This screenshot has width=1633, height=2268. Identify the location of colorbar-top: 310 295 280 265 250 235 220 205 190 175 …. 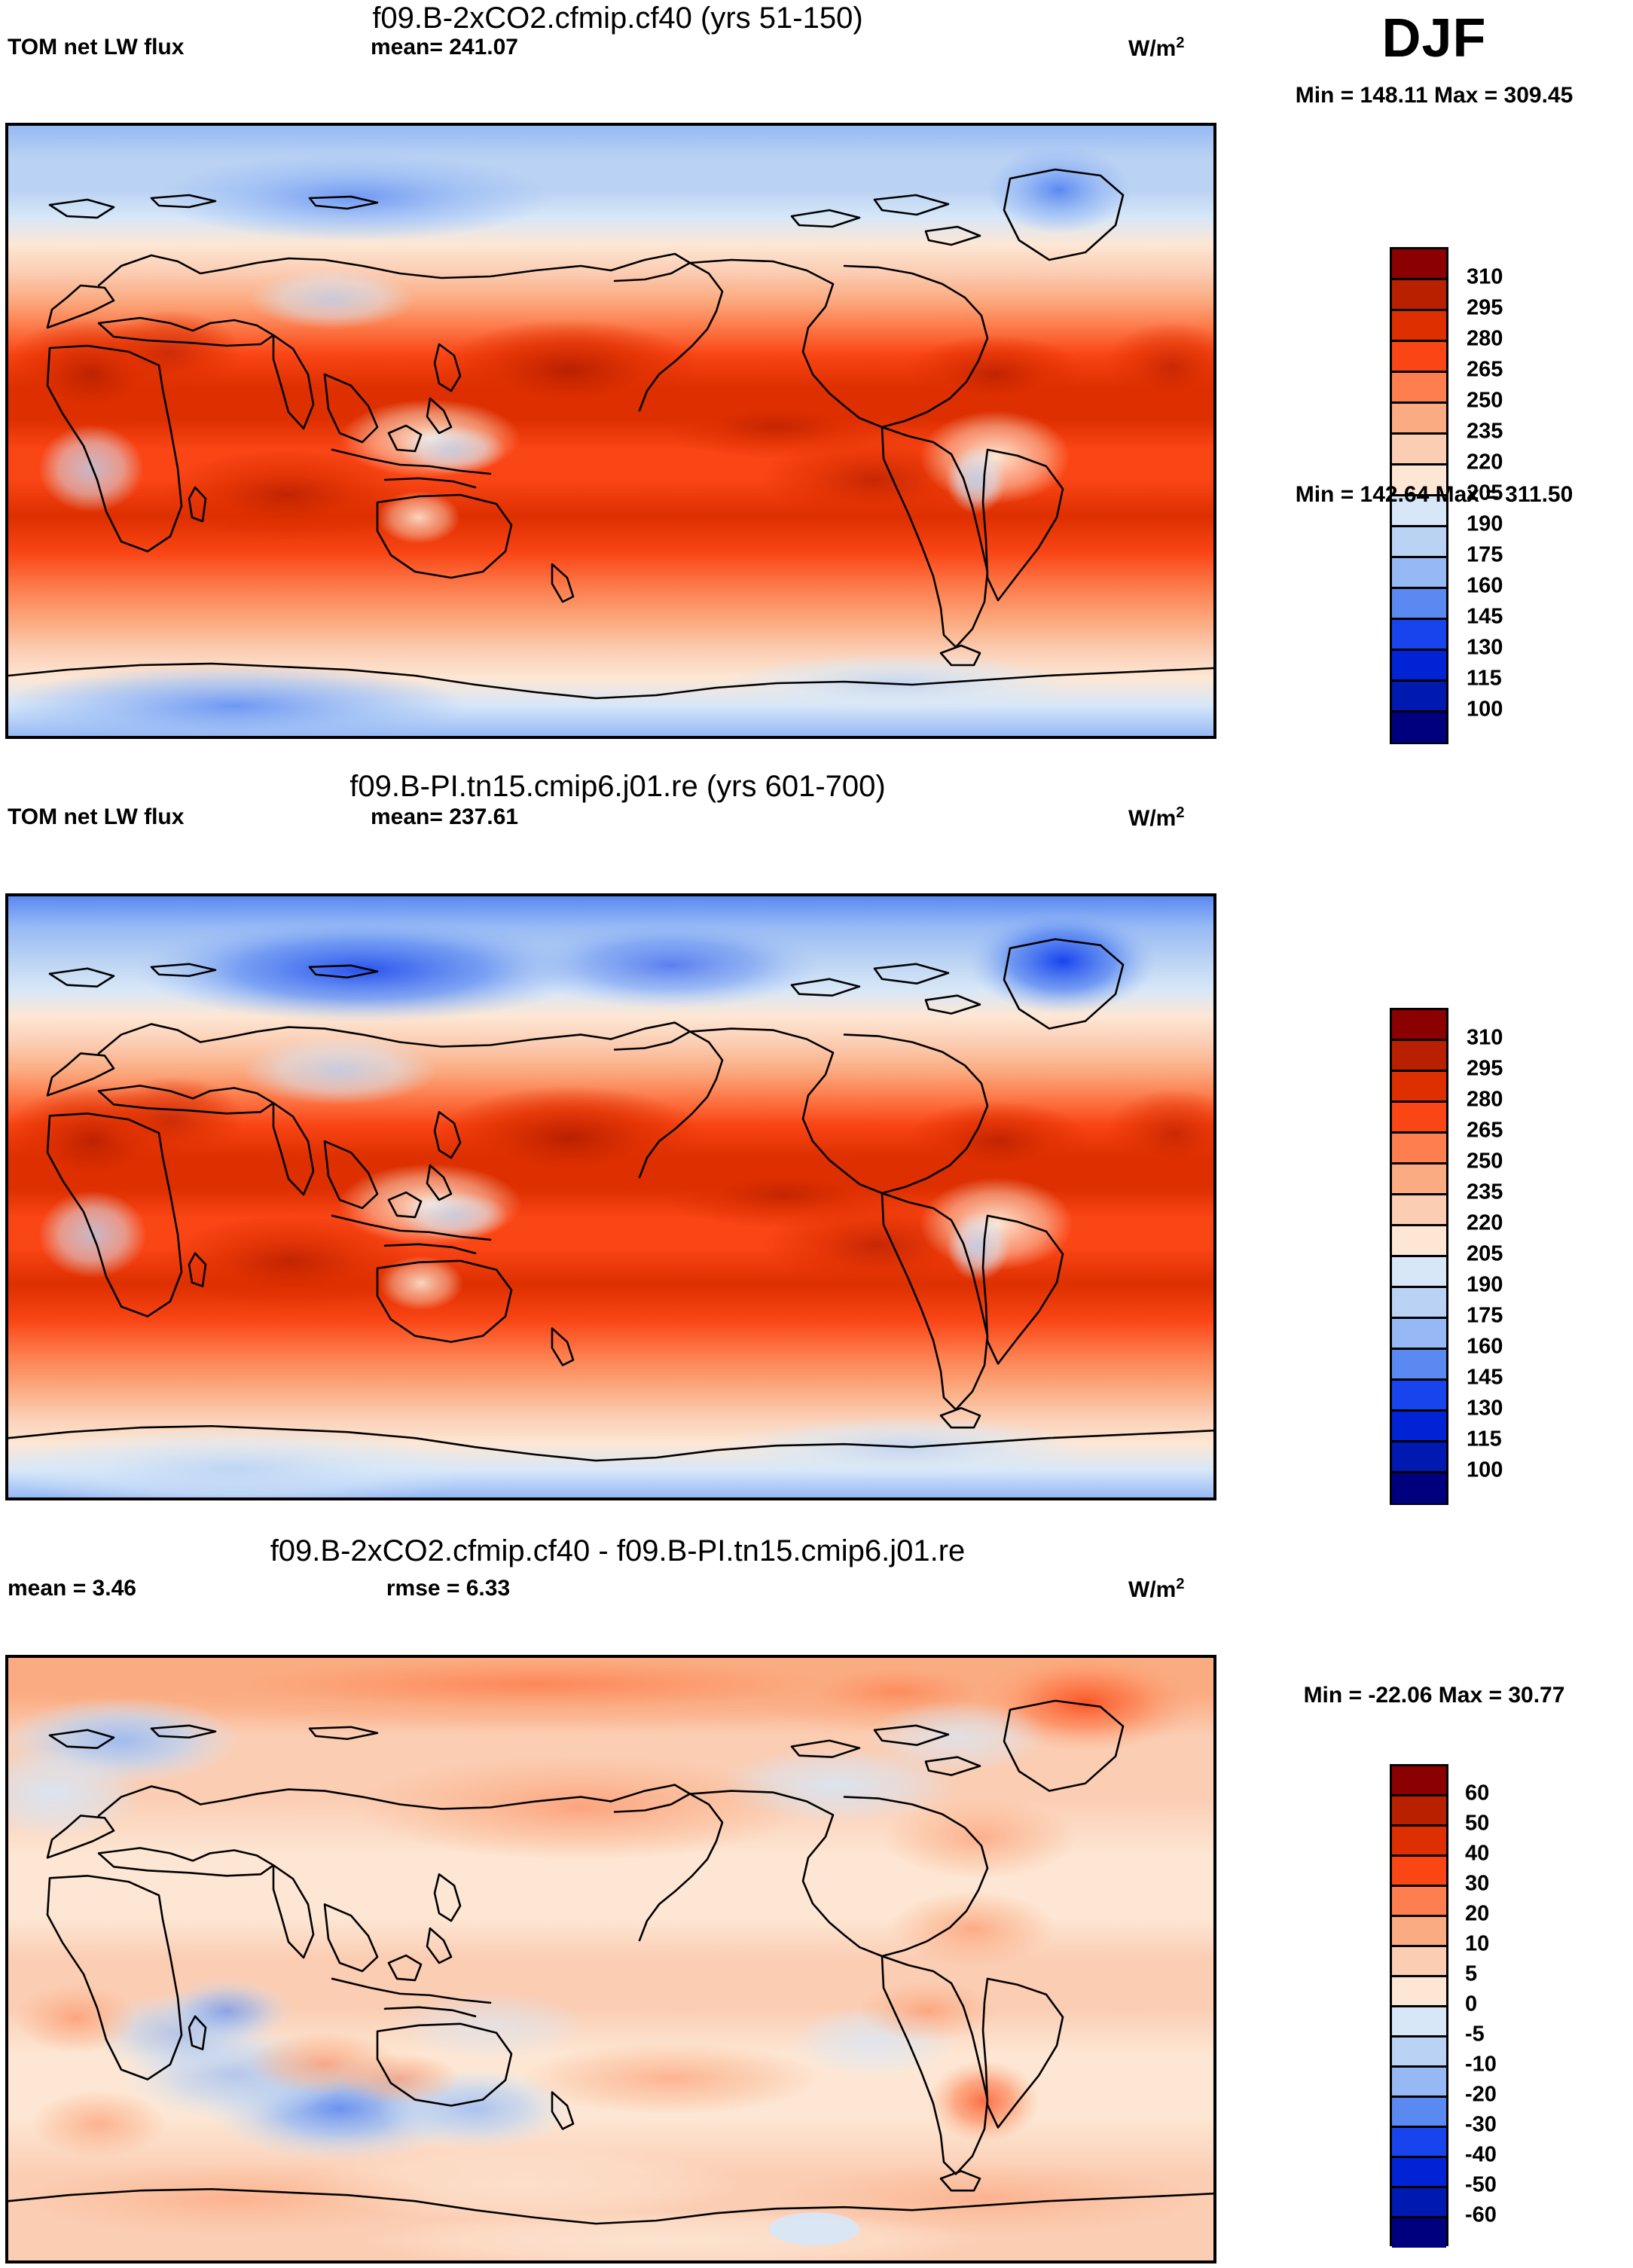
(1496, 495).